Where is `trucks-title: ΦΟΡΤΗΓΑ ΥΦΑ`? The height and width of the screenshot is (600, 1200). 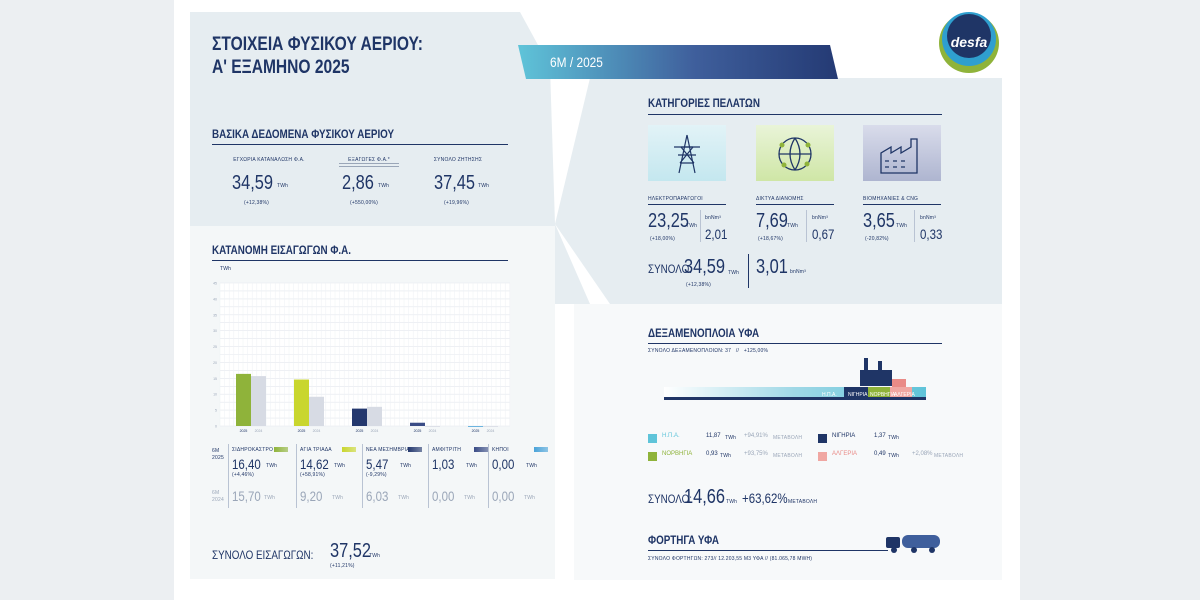 trucks-title: ΦΟΡΤΗΓΑ ΥΦΑ is located at coordinates (684, 540).